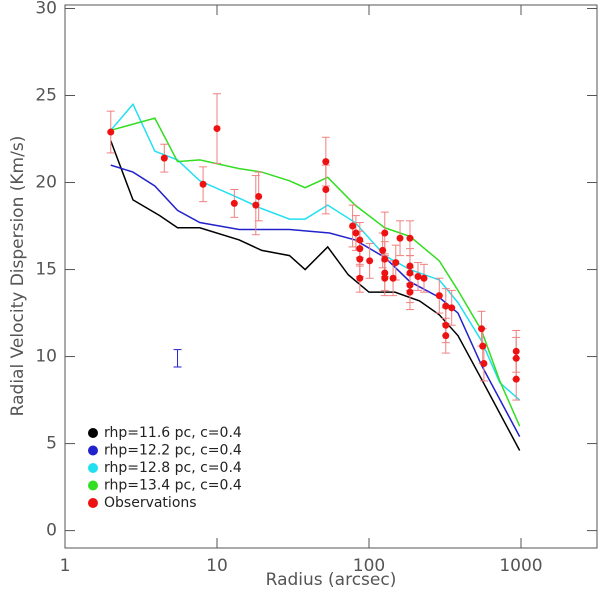  Describe the element at coordinates (173, 468) in the screenshot. I see `legend-label: rhp=12.8 pc, c=0.4` at that location.